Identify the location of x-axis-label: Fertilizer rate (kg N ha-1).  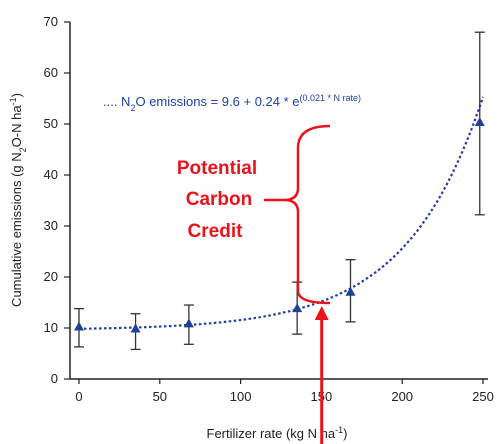
(277, 433).